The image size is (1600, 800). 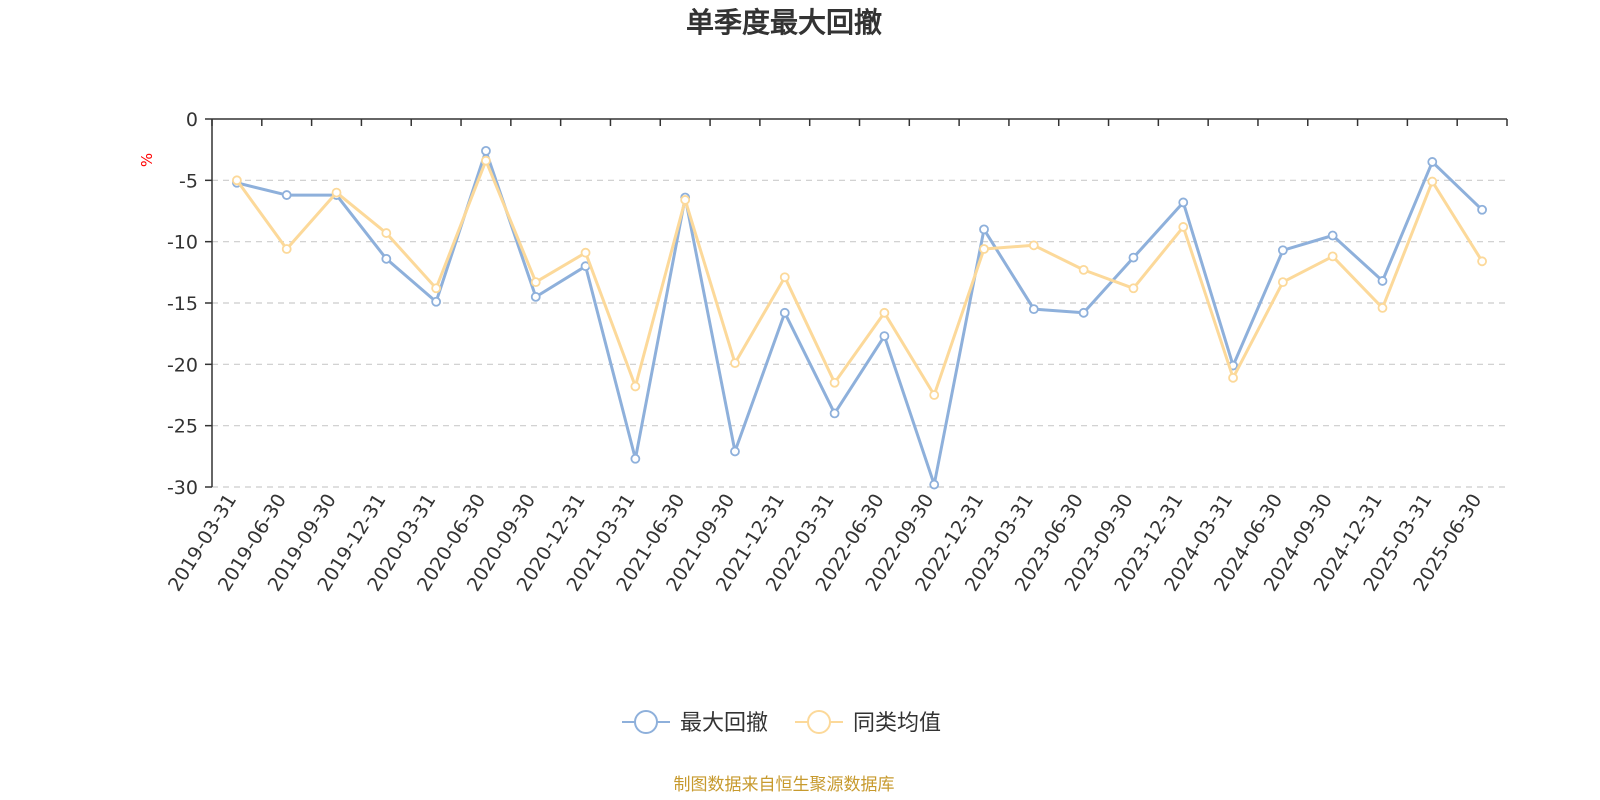 I want to click on y-tick-label: -25, so click(x=182, y=427).